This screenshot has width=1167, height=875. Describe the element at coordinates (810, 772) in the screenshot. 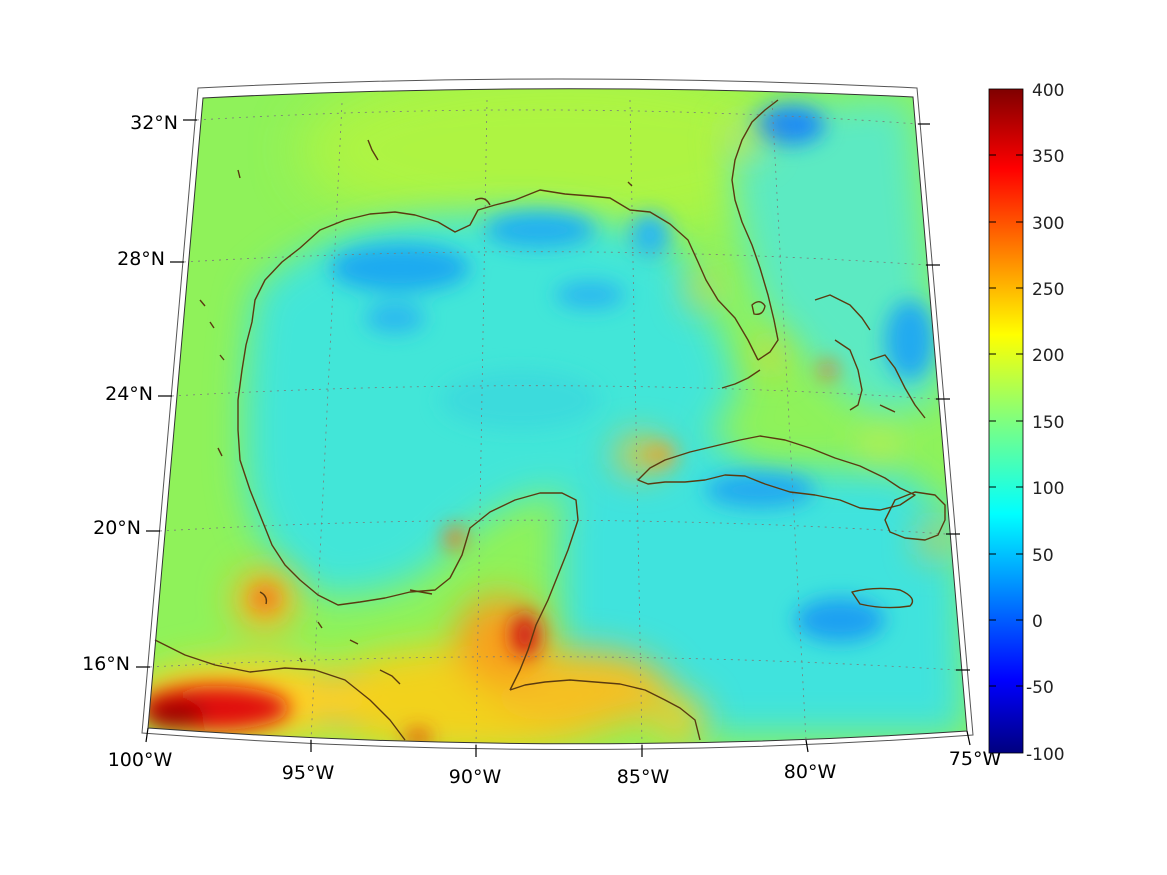

I see `lon-label: 80°W` at that location.